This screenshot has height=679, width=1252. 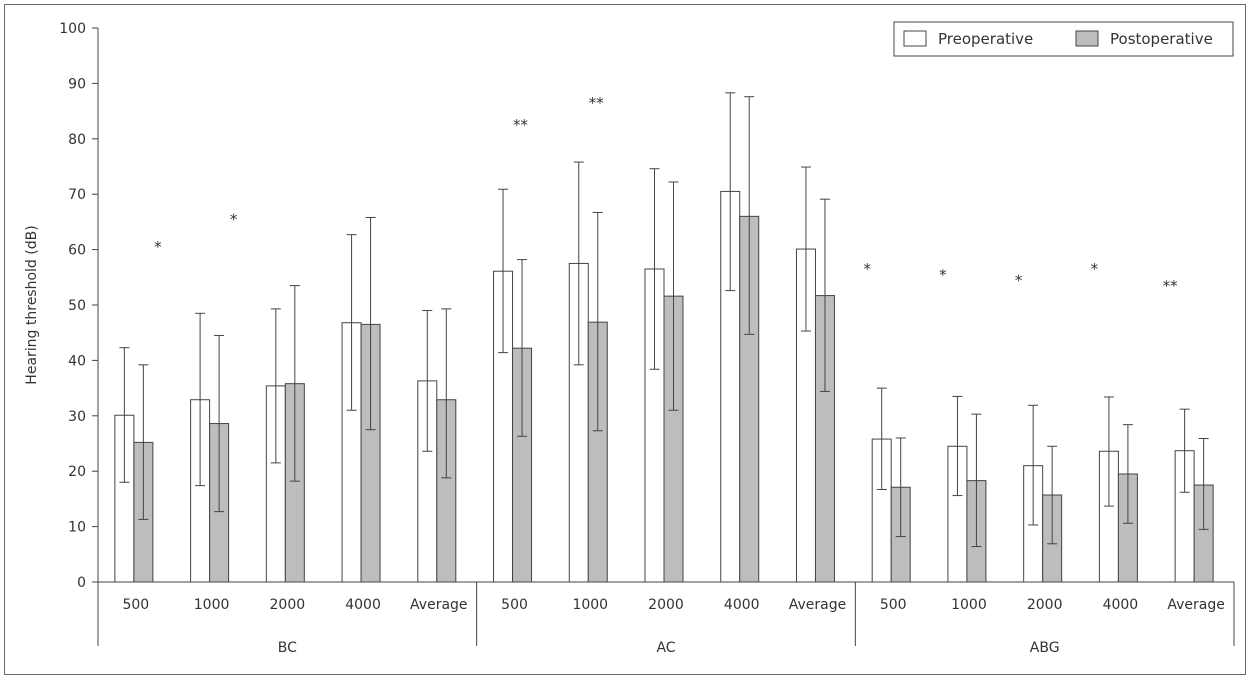 What do you see at coordinates (985, 39) in the screenshot?
I see `legend-label-preoperative: Preoperative` at bounding box center [985, 39].